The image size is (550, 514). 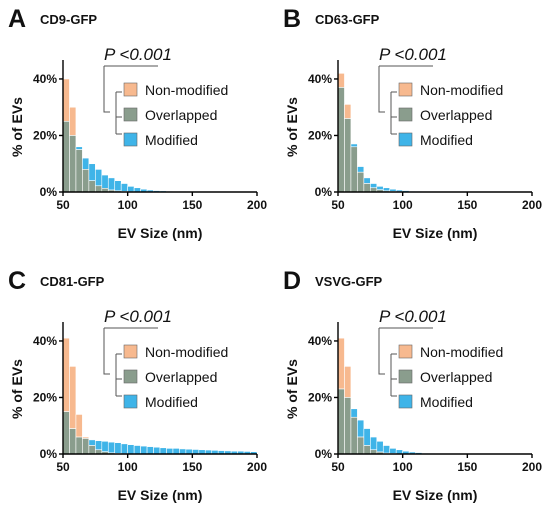 What do you see at coordinates (320, 135) in the screenshot?
I see `y-tick-label: 20%` at bounding box center [320, 135].